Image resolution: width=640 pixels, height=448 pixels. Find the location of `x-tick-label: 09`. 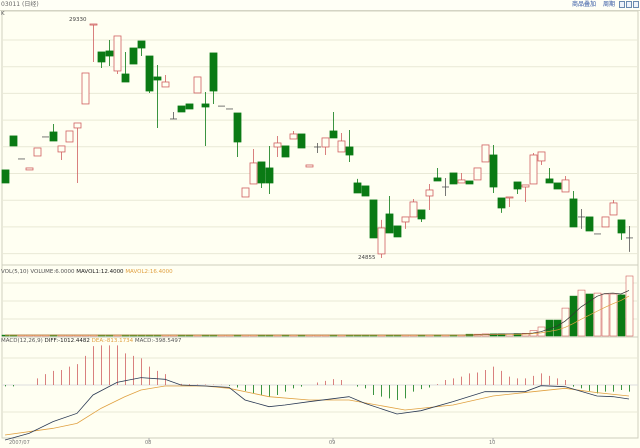

x-tick-label: 09 is located at coordinates (332, 443).